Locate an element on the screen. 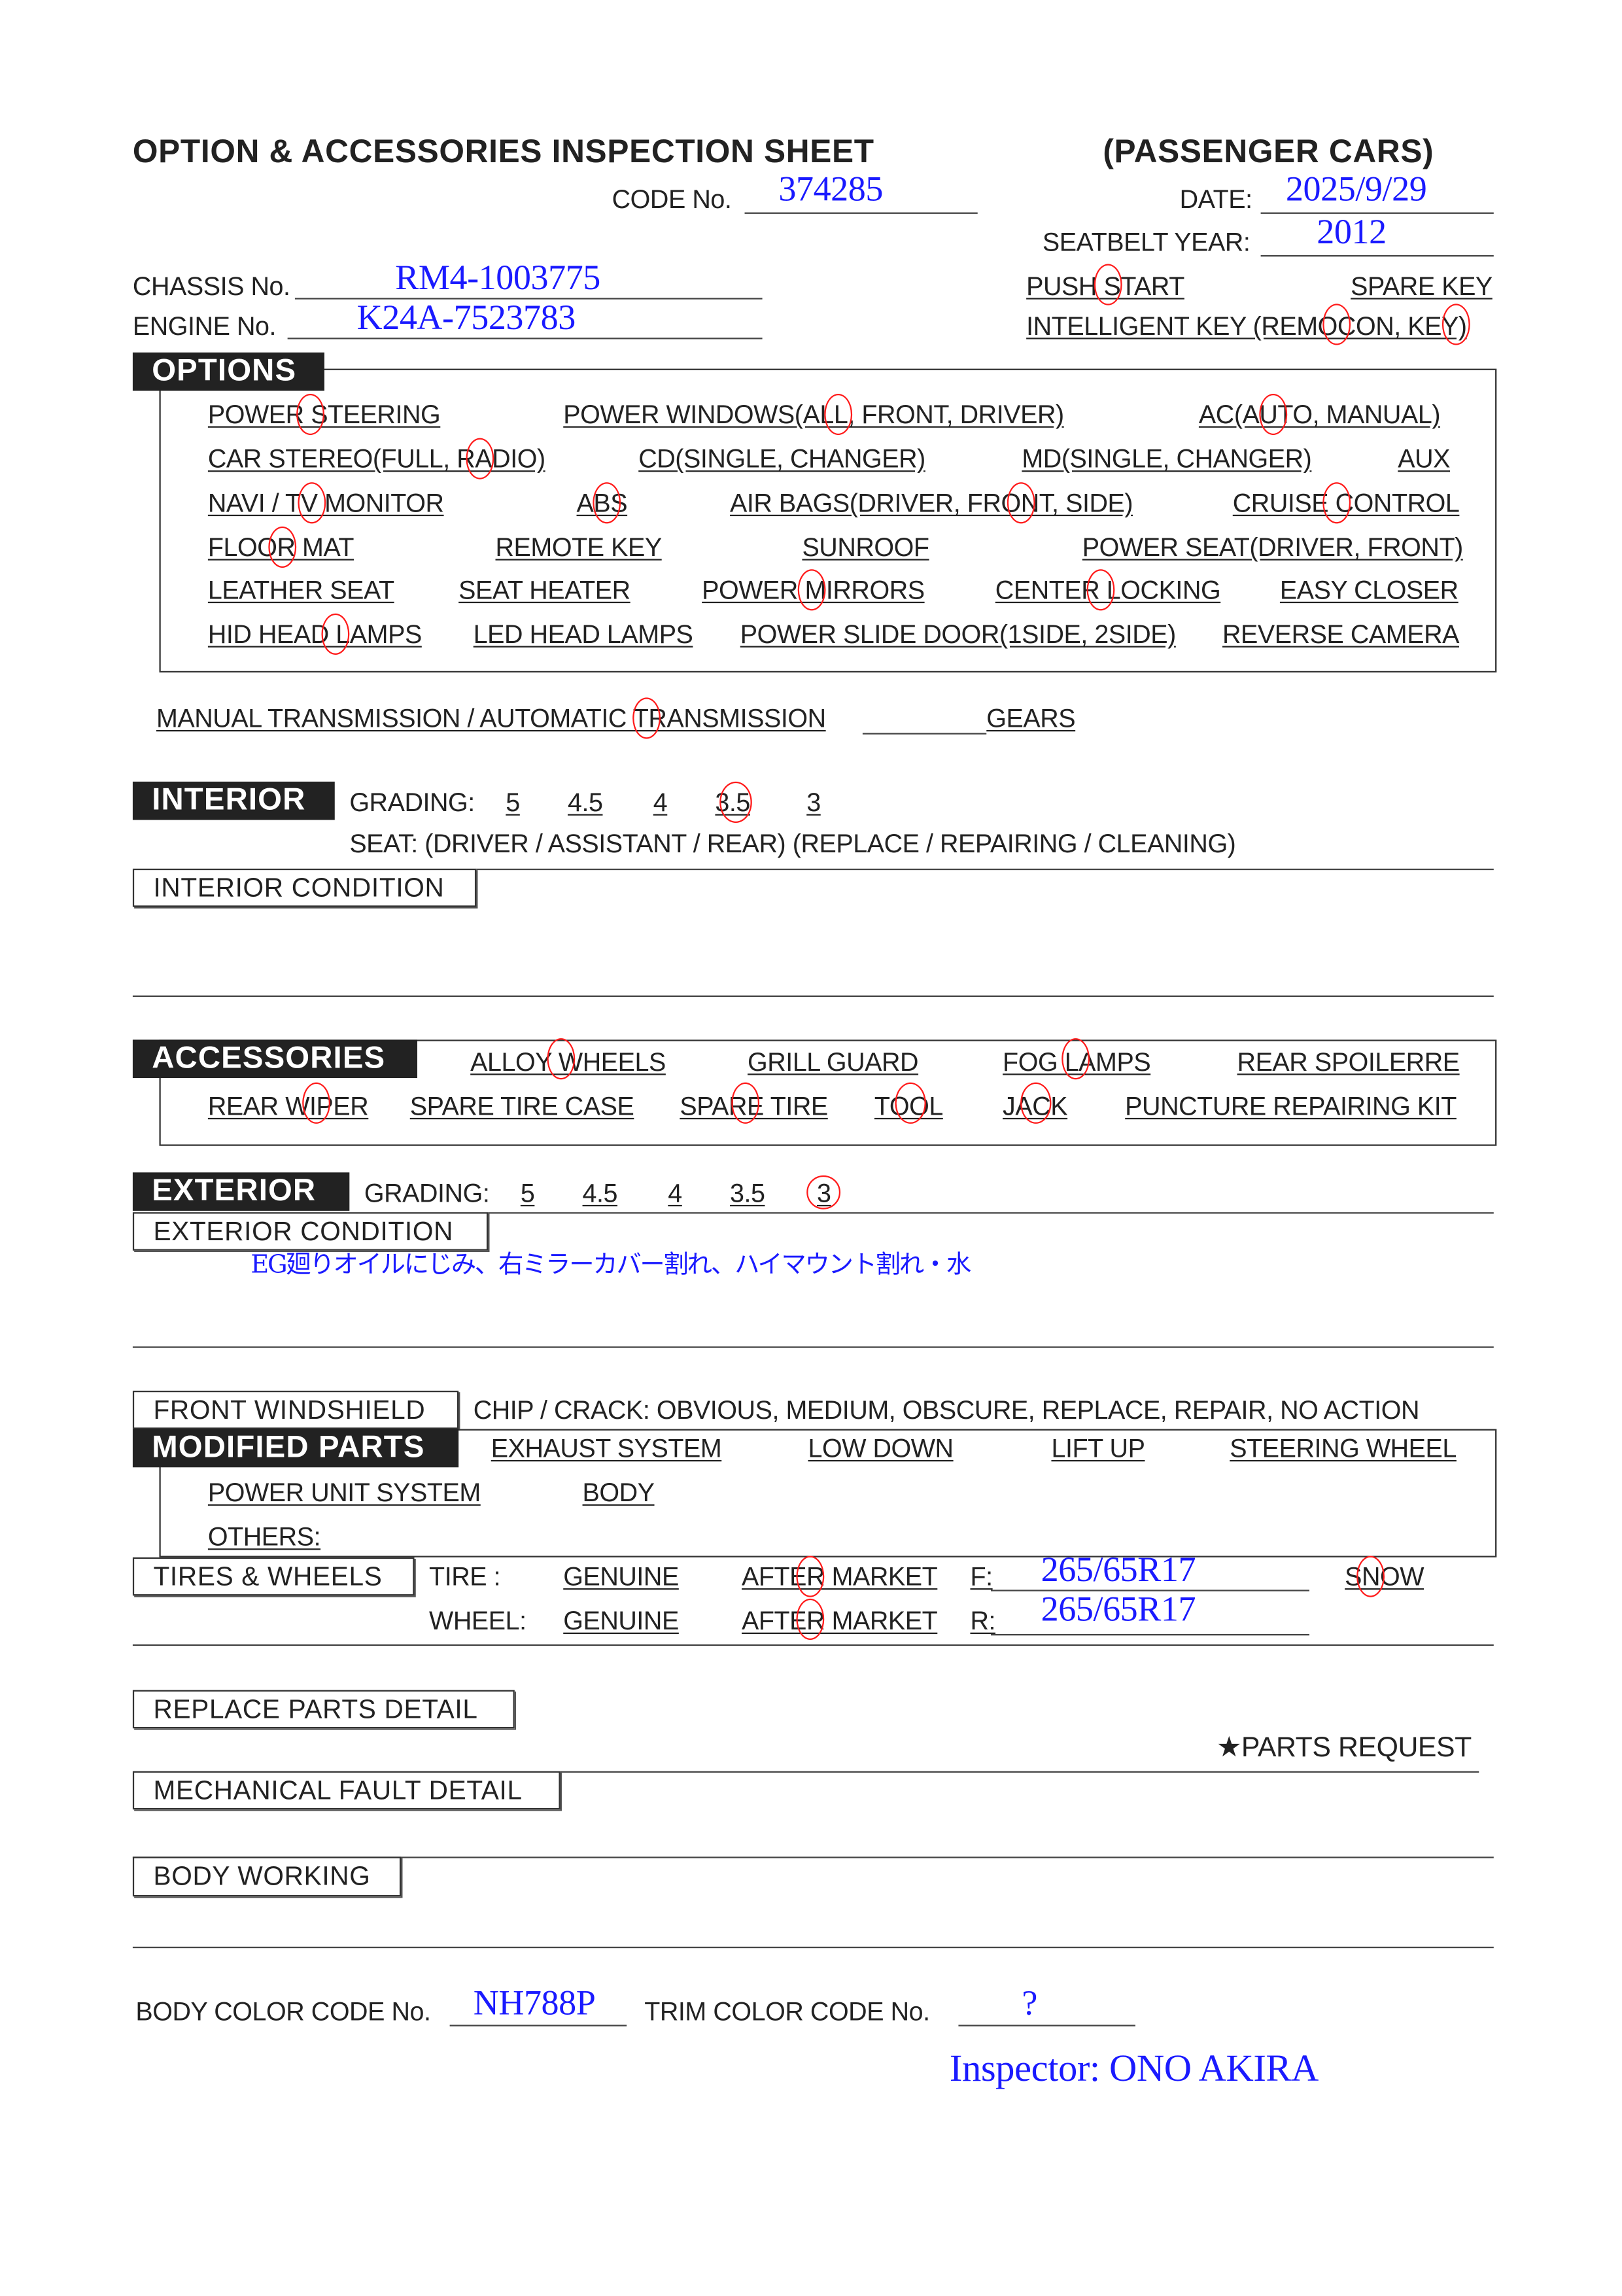 Image resolution: width=1622 pixels, height=2296 pixels. option-leather-seat: LEATHER SEAT is located at coordinates (301, 590).